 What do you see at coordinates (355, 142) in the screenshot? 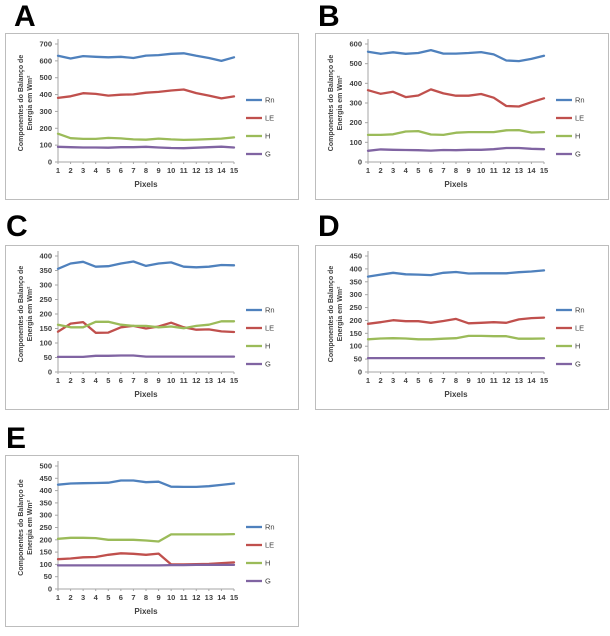
I see `svg-text: 100` at bounding box center [355, 142].